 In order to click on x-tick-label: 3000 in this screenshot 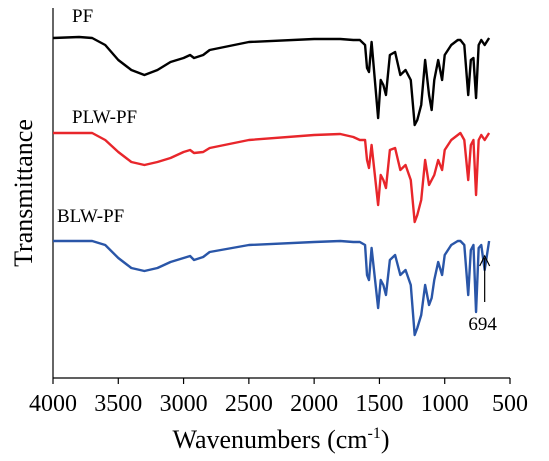, I will do `click(184, 404)`.